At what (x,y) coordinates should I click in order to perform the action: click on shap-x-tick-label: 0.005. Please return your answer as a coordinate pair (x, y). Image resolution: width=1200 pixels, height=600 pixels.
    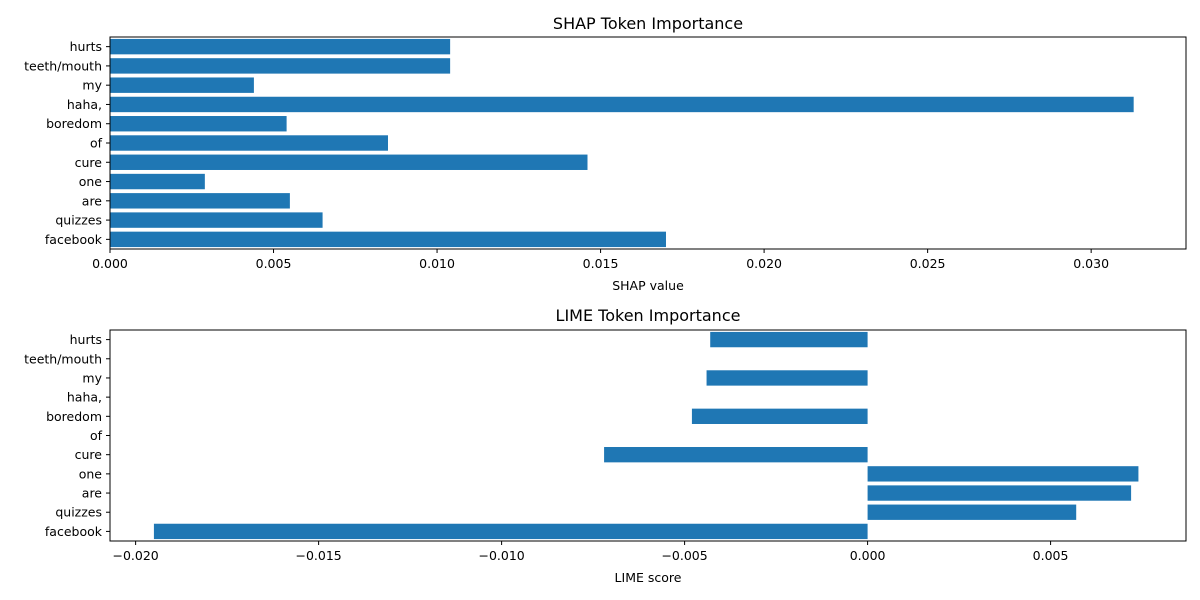
    Looking at the image, I should click on (274, 263).